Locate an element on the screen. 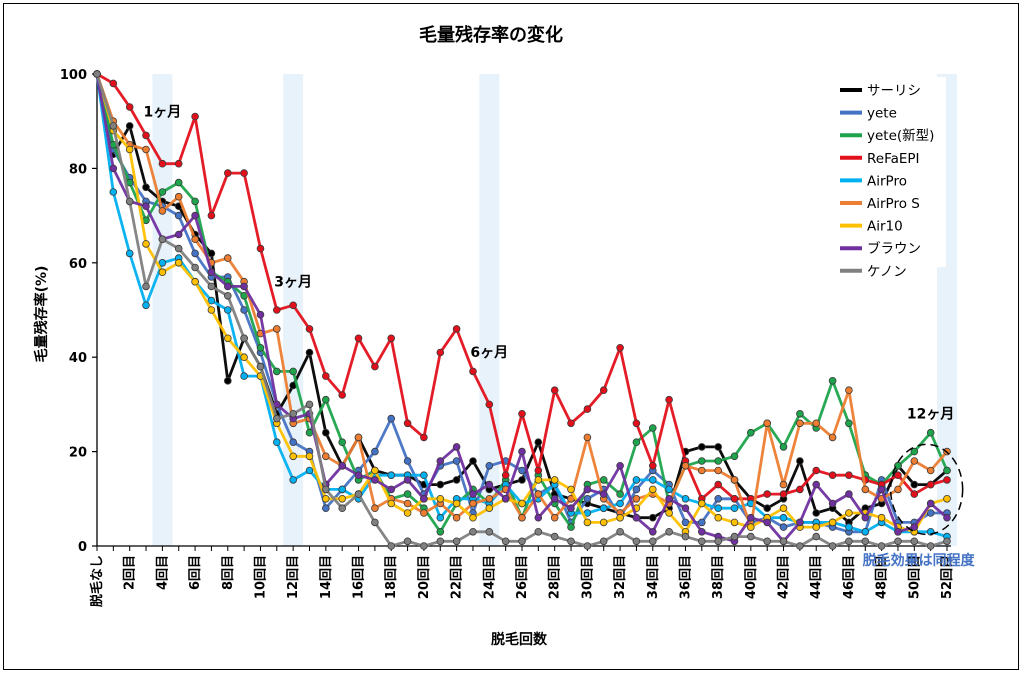 The width and height of the screenshot is (1024, 675). x-tick-label: 34回目 is located at coordinates (653, 577).